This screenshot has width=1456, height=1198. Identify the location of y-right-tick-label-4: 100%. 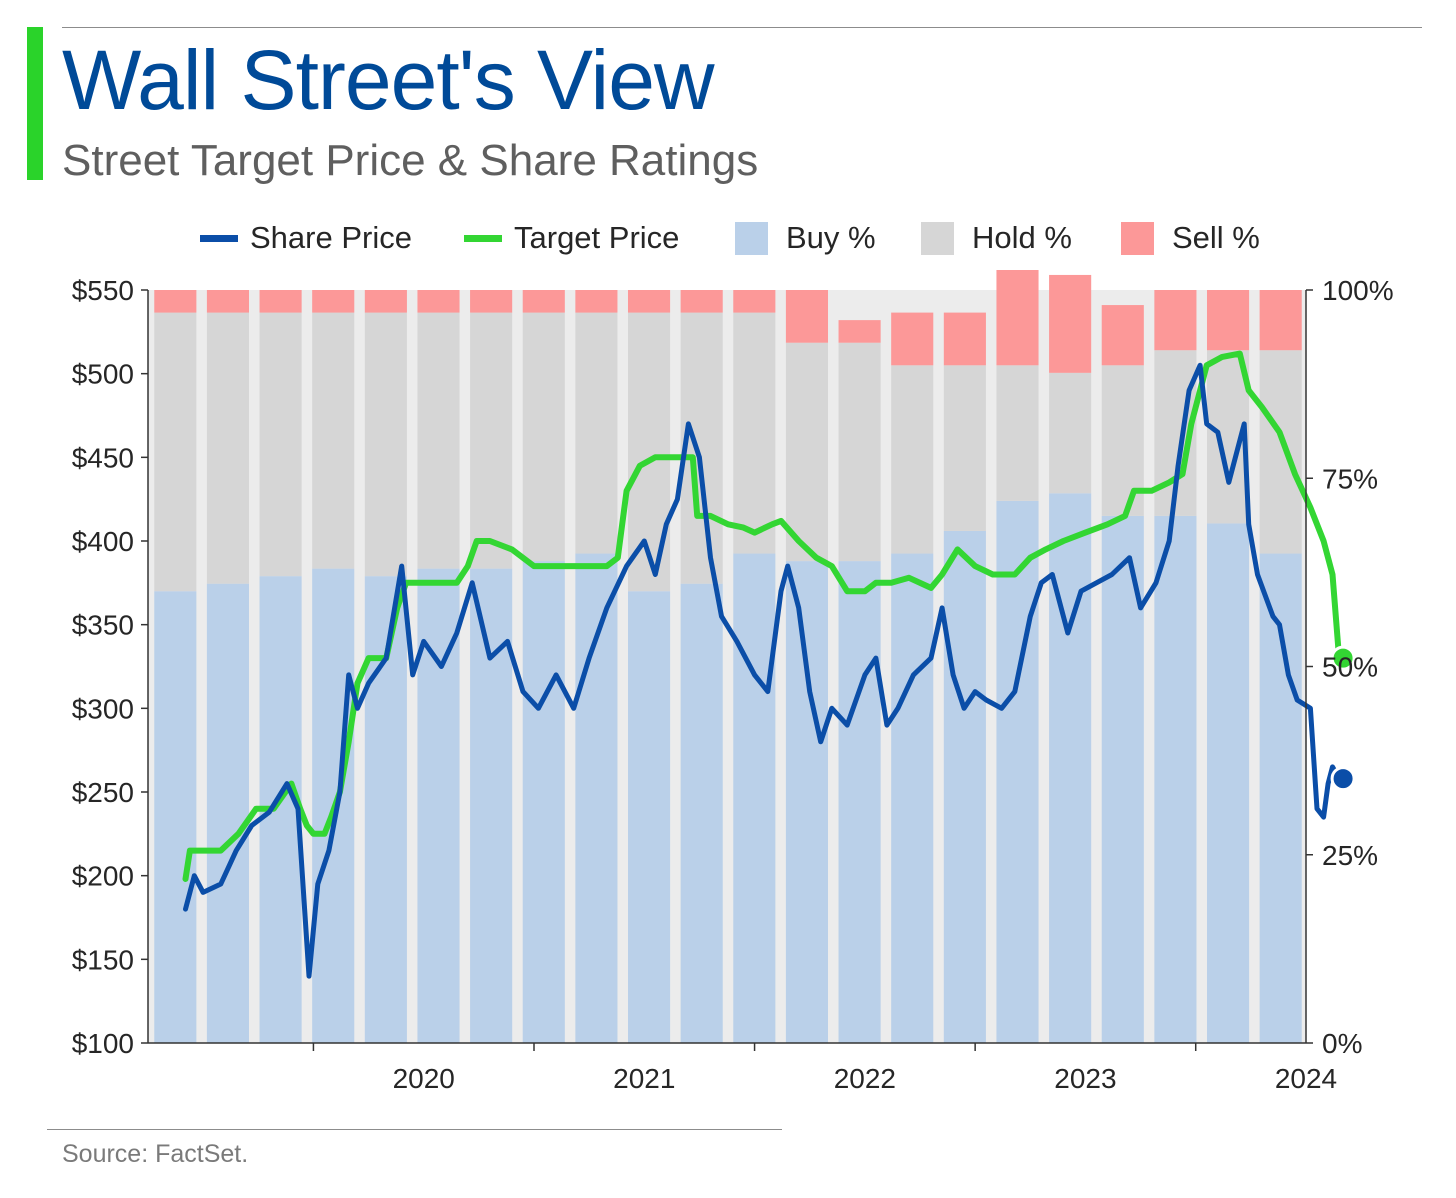
(1358, 290).